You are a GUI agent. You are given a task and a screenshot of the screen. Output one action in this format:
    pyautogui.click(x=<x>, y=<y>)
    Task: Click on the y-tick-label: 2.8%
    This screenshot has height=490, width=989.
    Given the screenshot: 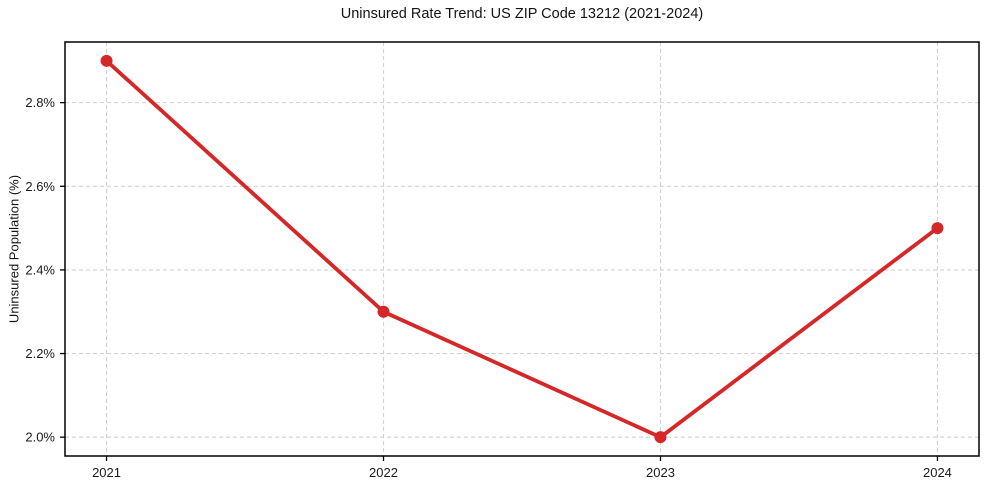 What is the action you would take?
    pyautogui.click(x=40, y=102)
    